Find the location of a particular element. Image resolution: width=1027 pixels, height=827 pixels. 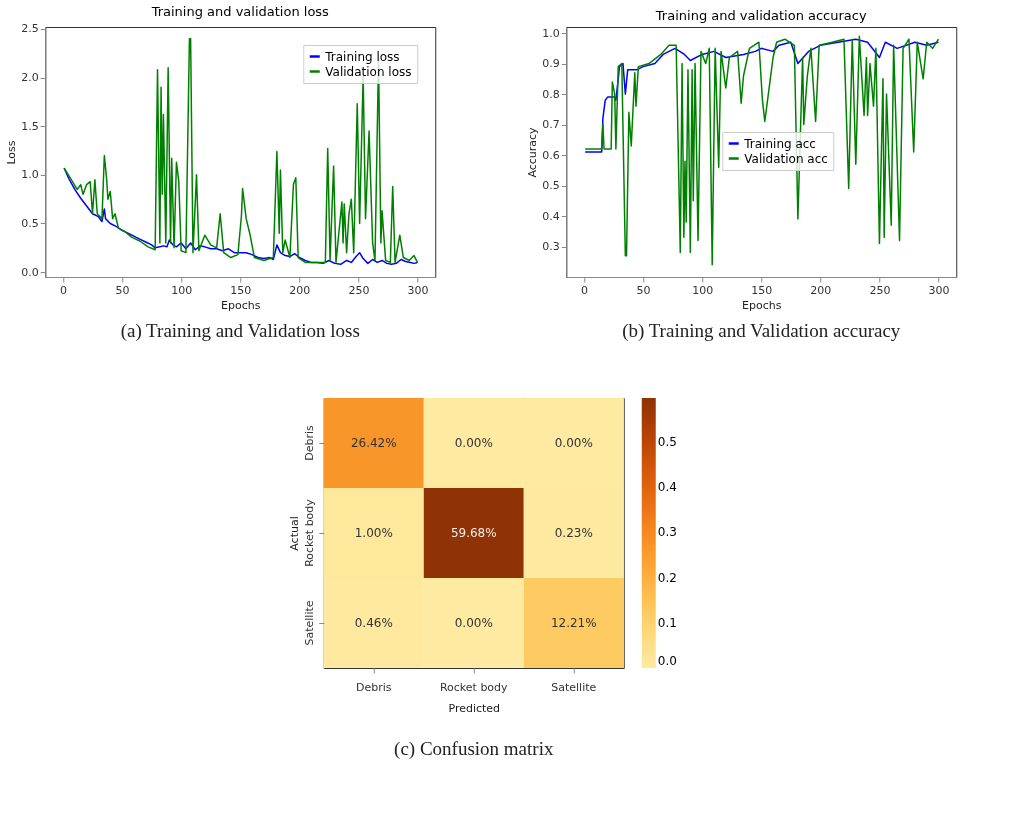

y-tick-label: 2.5 is located at coordinates (30, 29).